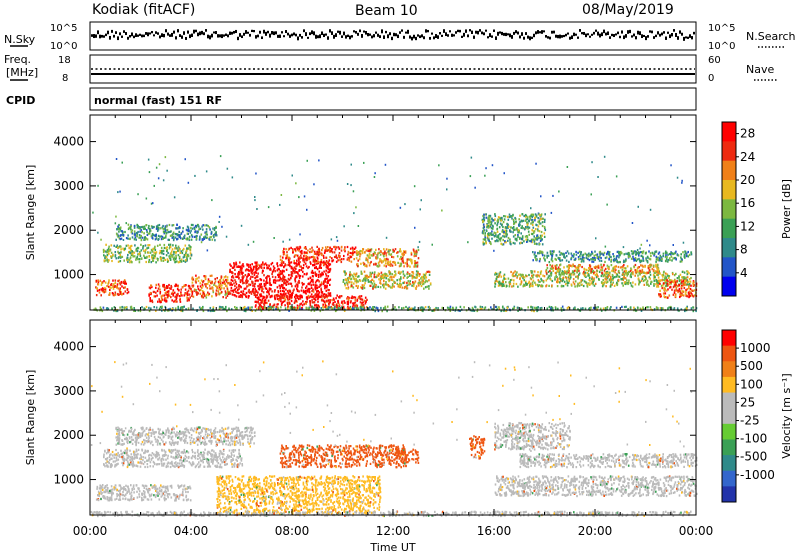 Image resolution: width=800 pixels, height=554 pixels. What do you see at coordinates (760, 69) in the screenshot?
I see `nave-label: Nave` at bounding box center [760, 69].